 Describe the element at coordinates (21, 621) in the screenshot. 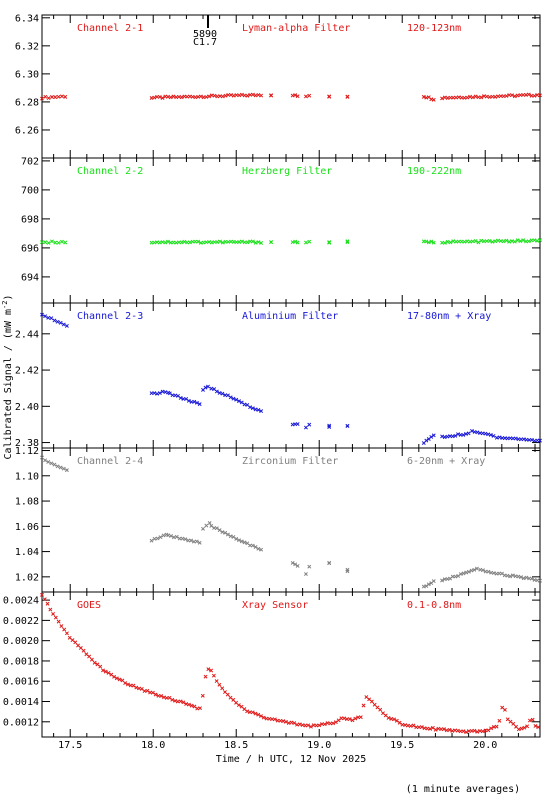

I see `y-tick-label: 0.0022` at that location.